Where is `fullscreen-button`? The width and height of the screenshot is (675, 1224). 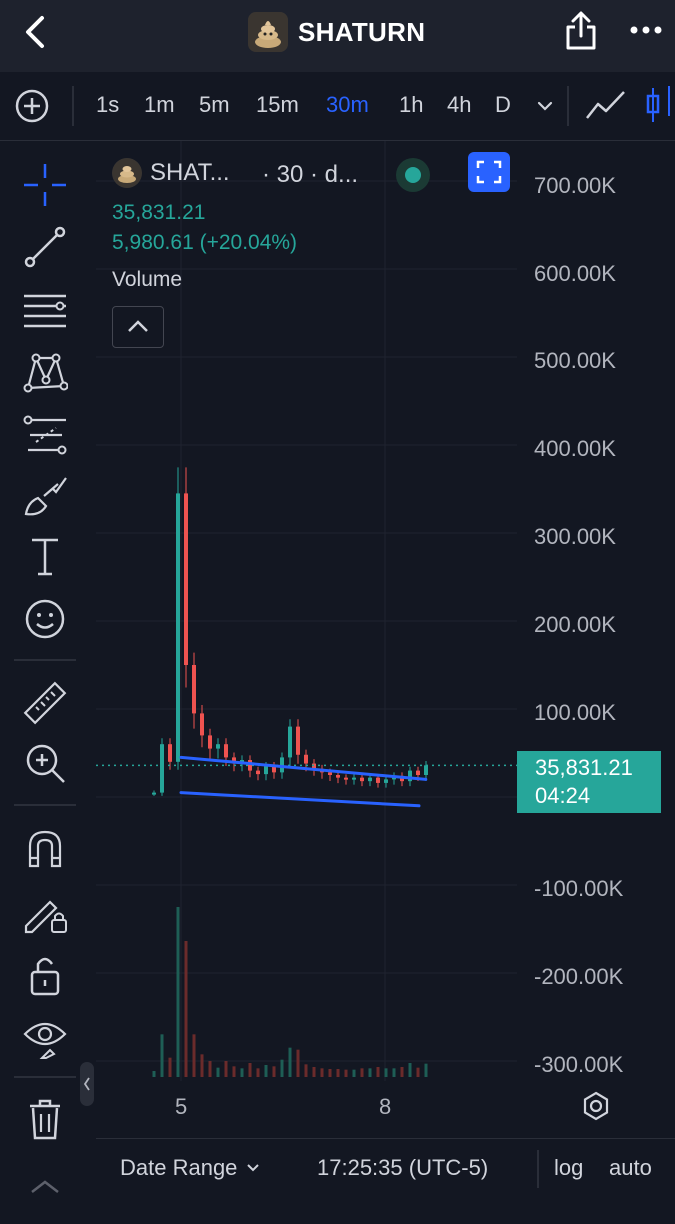
fullscreen-button is located at coordinates (489, 172).